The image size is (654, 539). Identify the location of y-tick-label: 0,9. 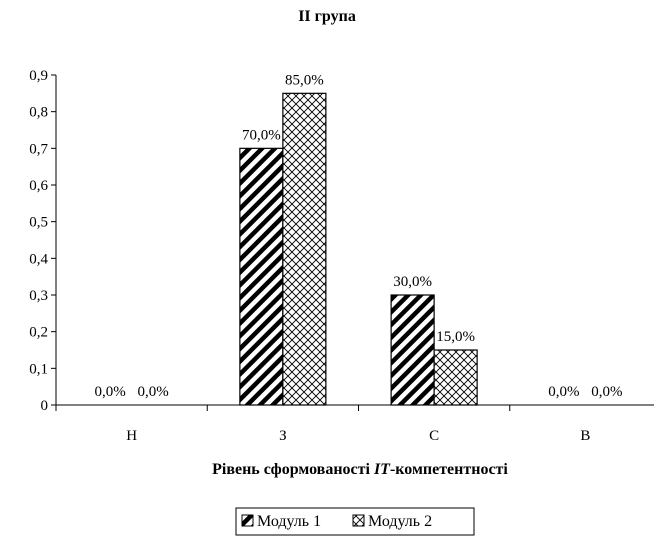
(38, 76).